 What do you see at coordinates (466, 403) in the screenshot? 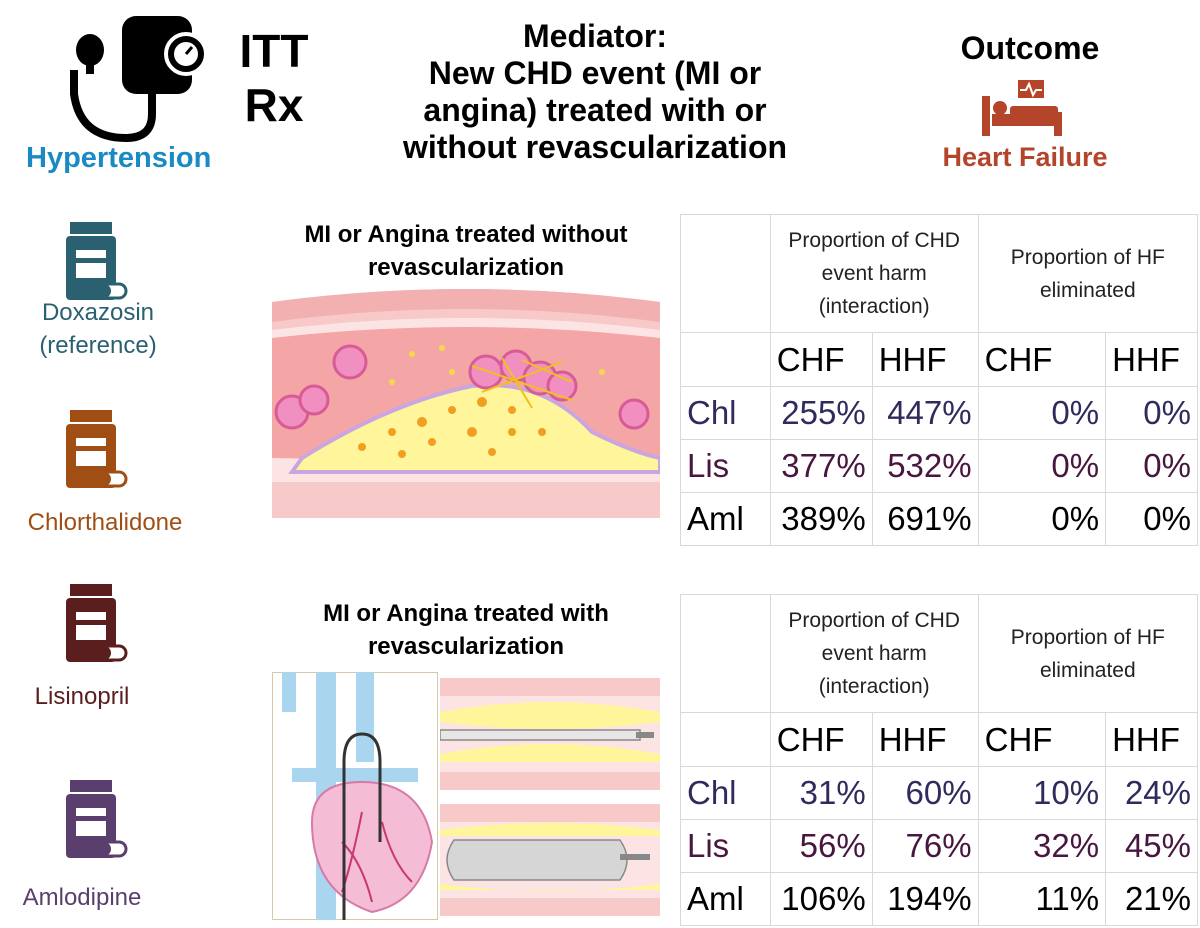
I see `artery-plaque-illustration` at bounding box center [466, 403].